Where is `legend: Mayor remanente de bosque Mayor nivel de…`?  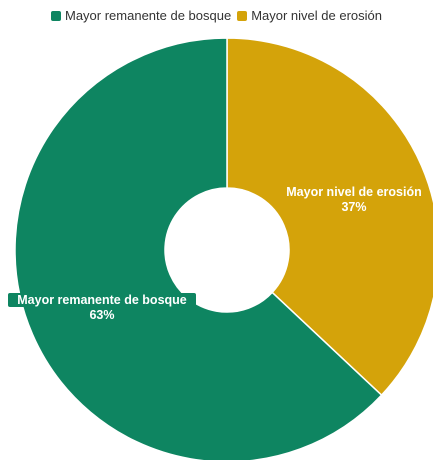
legend: Mayor remanente de bosque Mayor nivel de… is located at coordinates (216, 15).